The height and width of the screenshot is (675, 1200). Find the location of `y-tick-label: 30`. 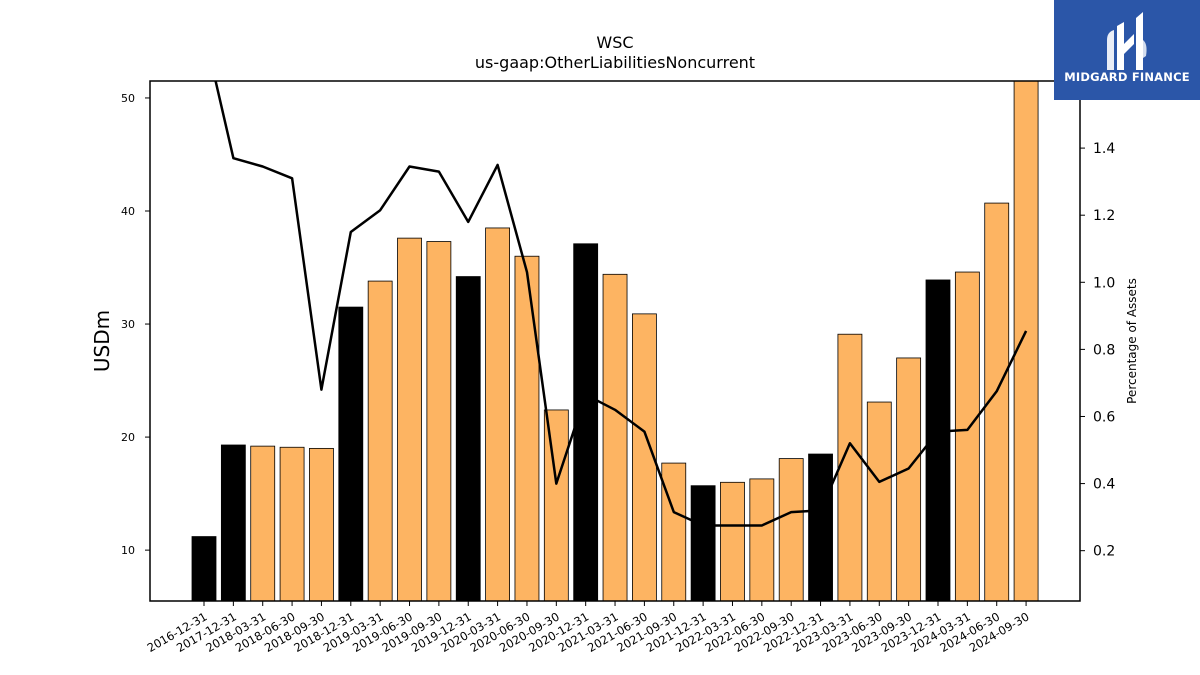

y-tick-label: 30 is located at coordinates (128, 324).